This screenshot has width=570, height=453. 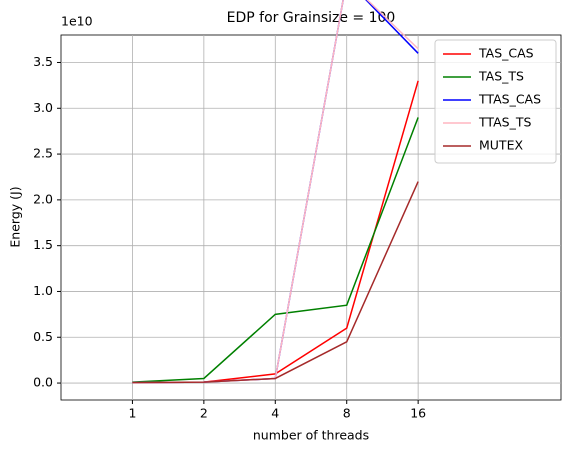 What do you see at coordinates (43, 153) in the screenshot?
I see `y-tick-label: 2.5` at bounding box center [43, 153].